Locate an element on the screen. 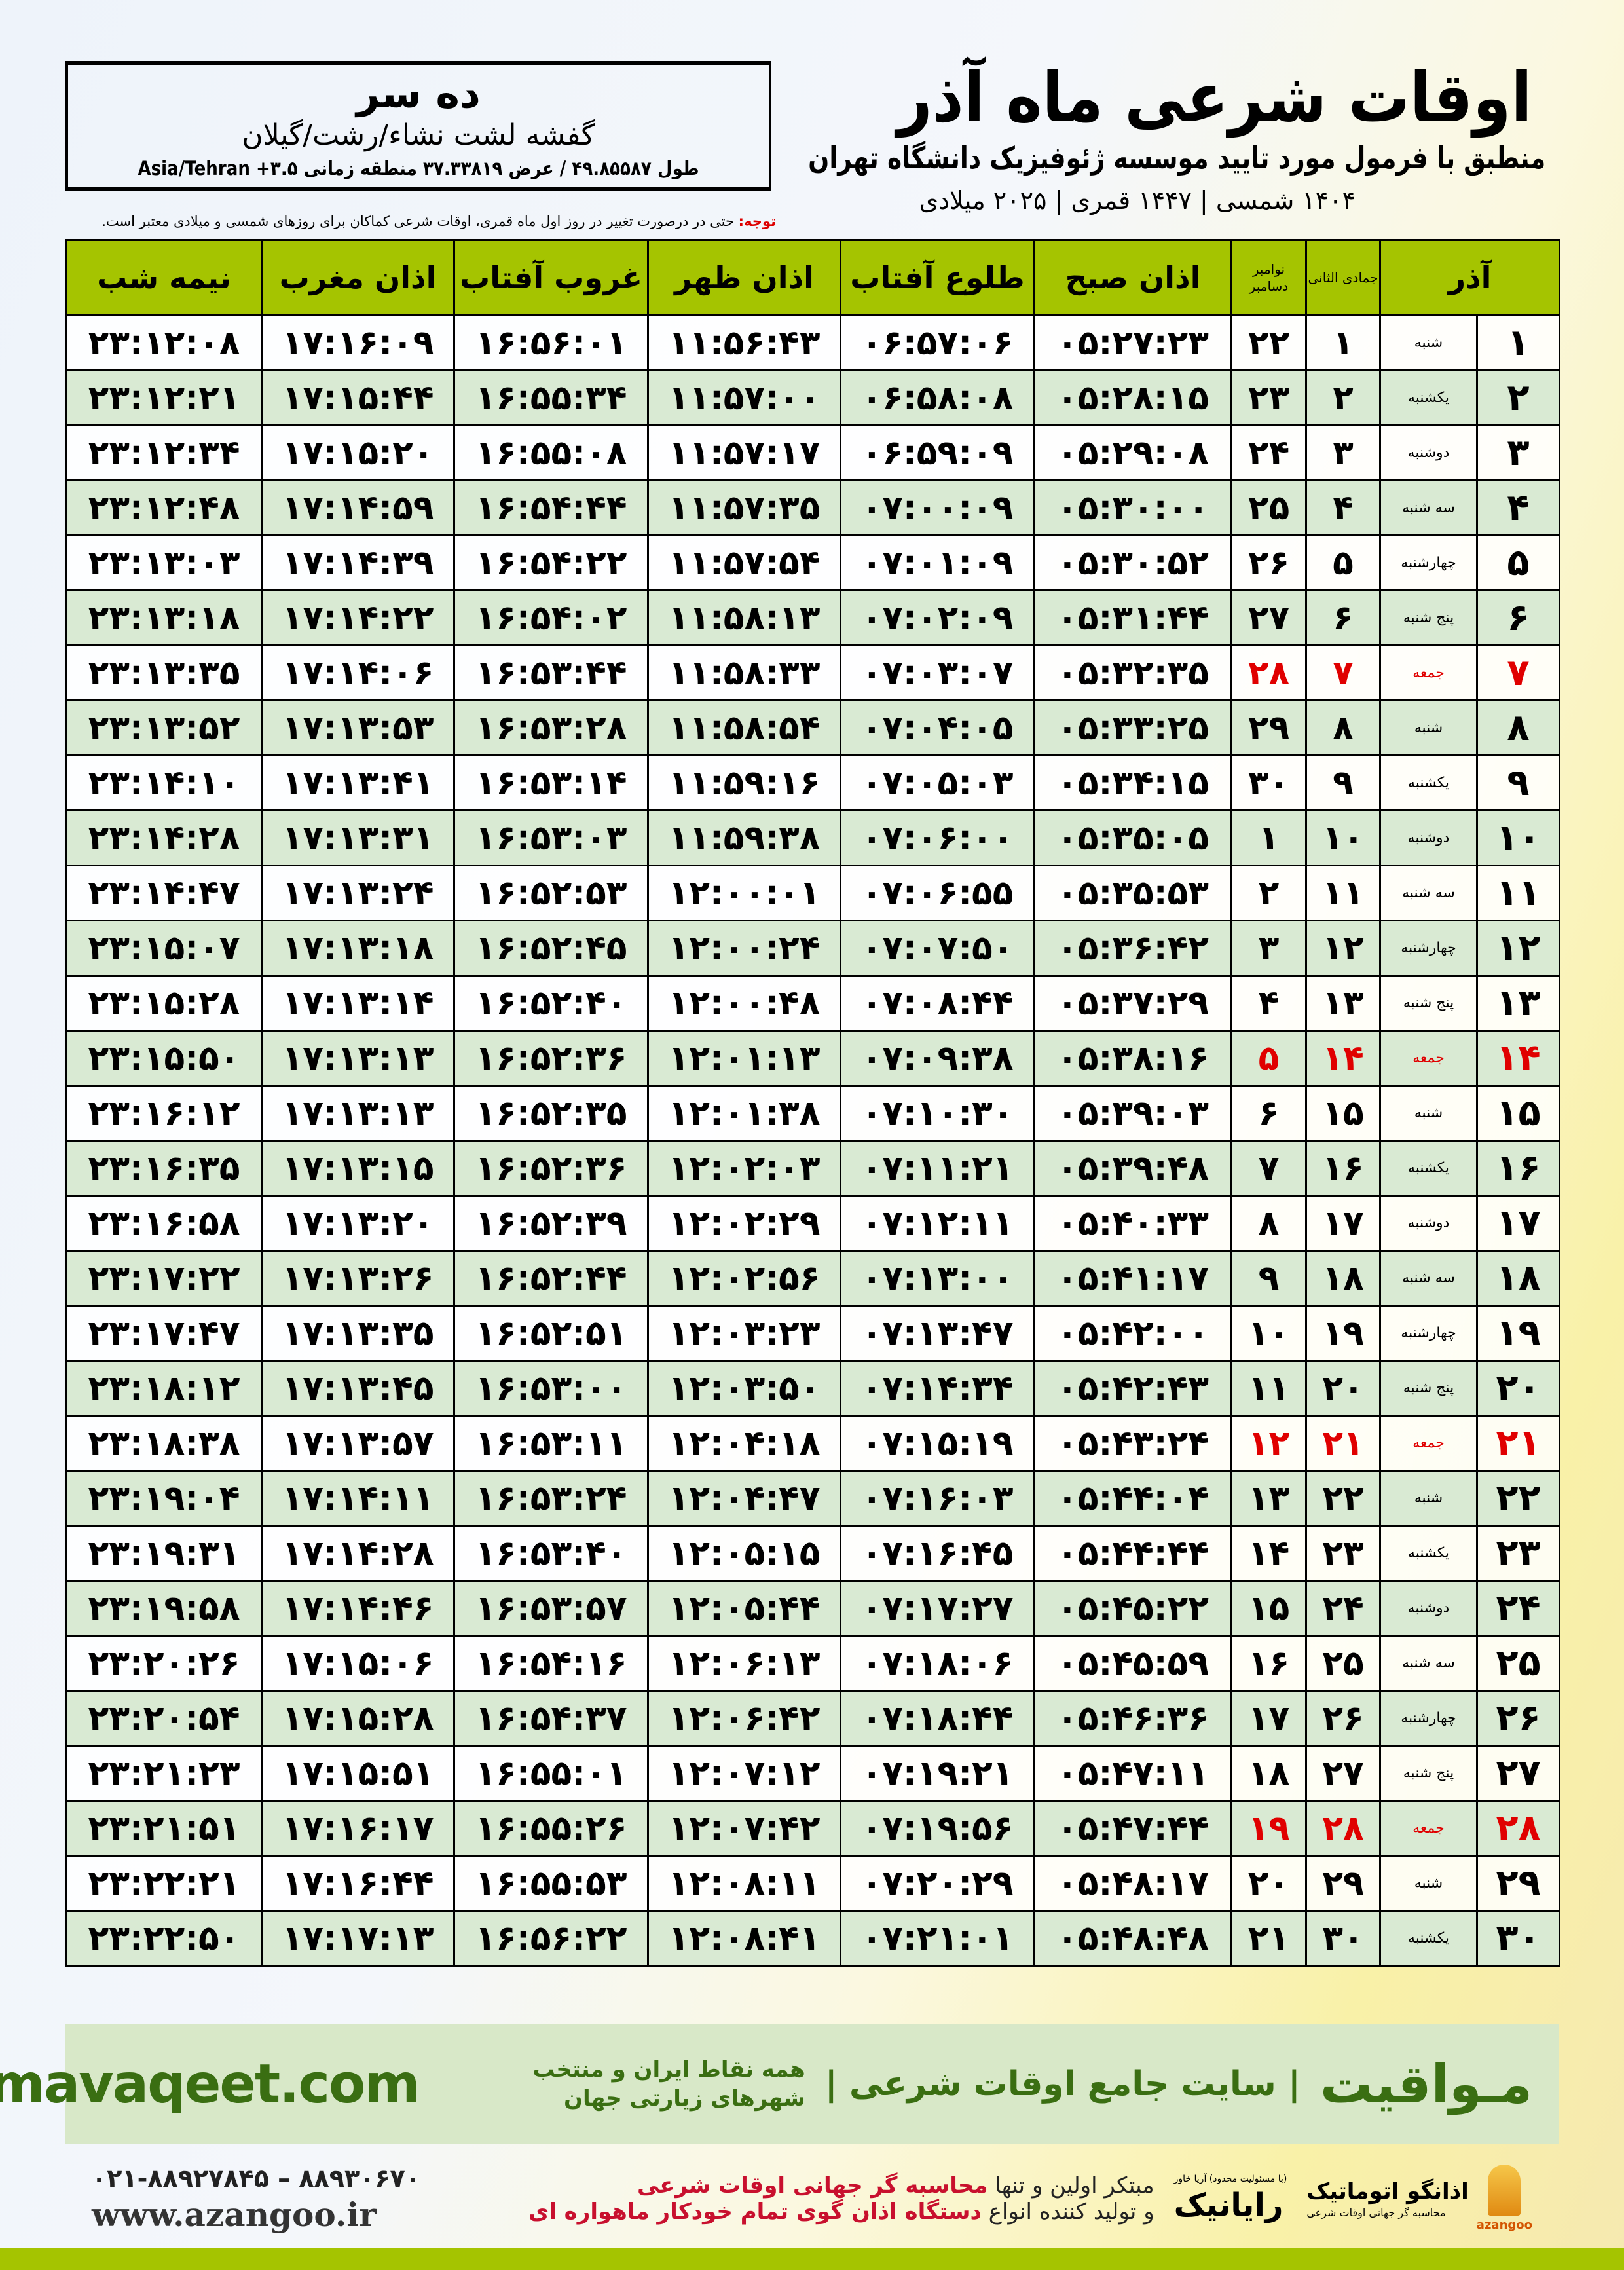 The height and width of the screenshot is (2270, 1624). cell-sunset: ۱۶:۵۲:۴۰ is located at coordinates (551, 1003).